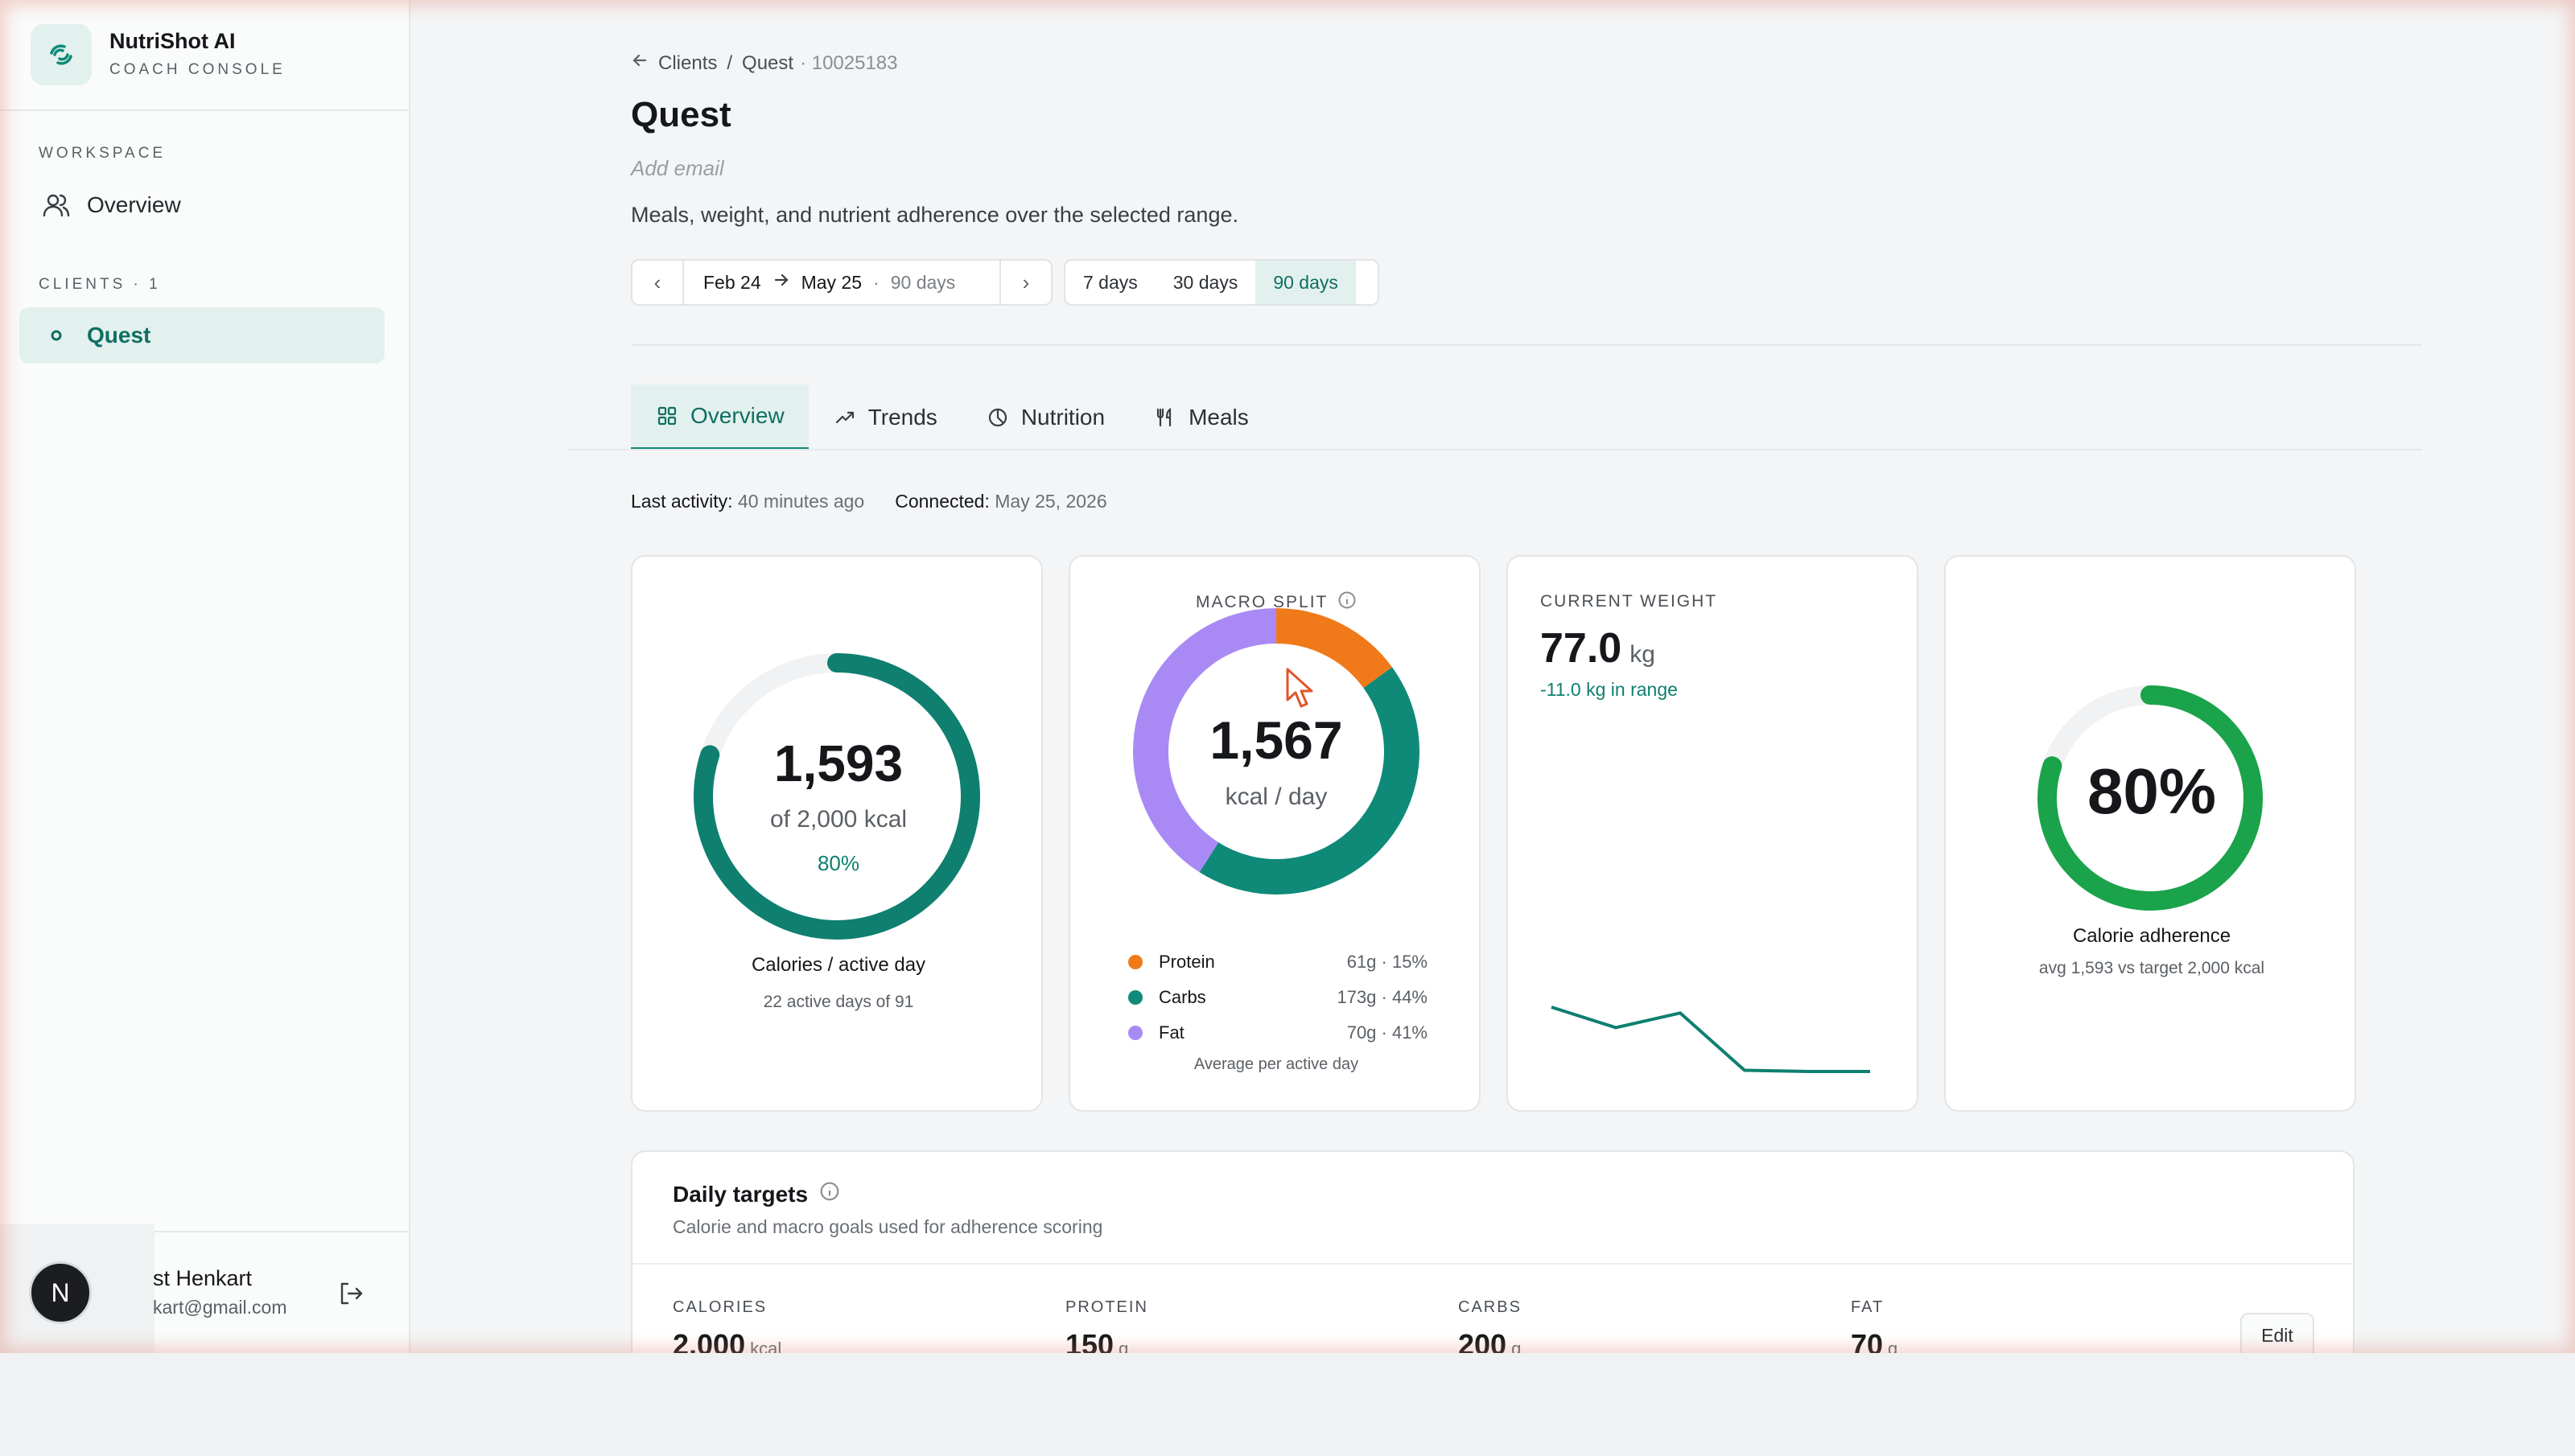 This screenshot has width=2575, height=1456. I want to click on tab-nutrition: Nutrition, so click(1045, 417).